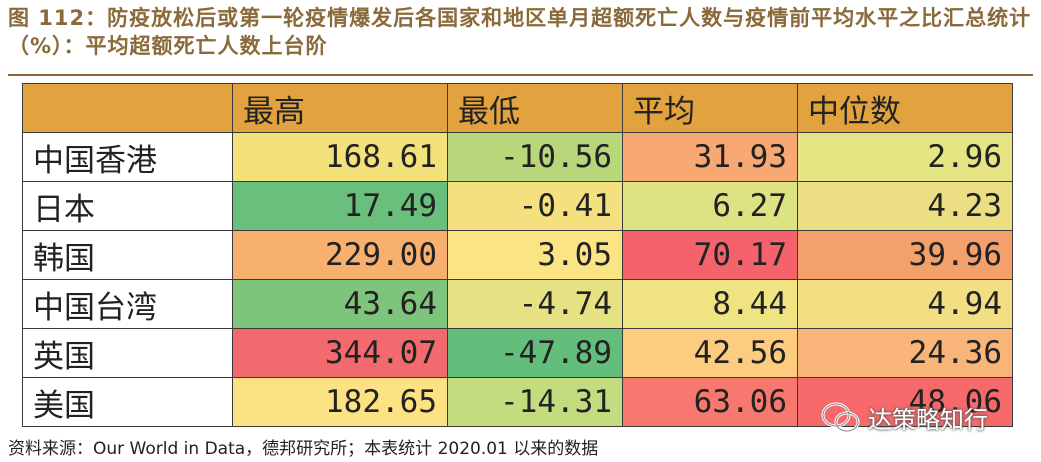 This screenshot has height=462, width=1041. Describe the element at coordinates (710, 157) in the screenshot. I see `value-cell: 31.93` at that location.